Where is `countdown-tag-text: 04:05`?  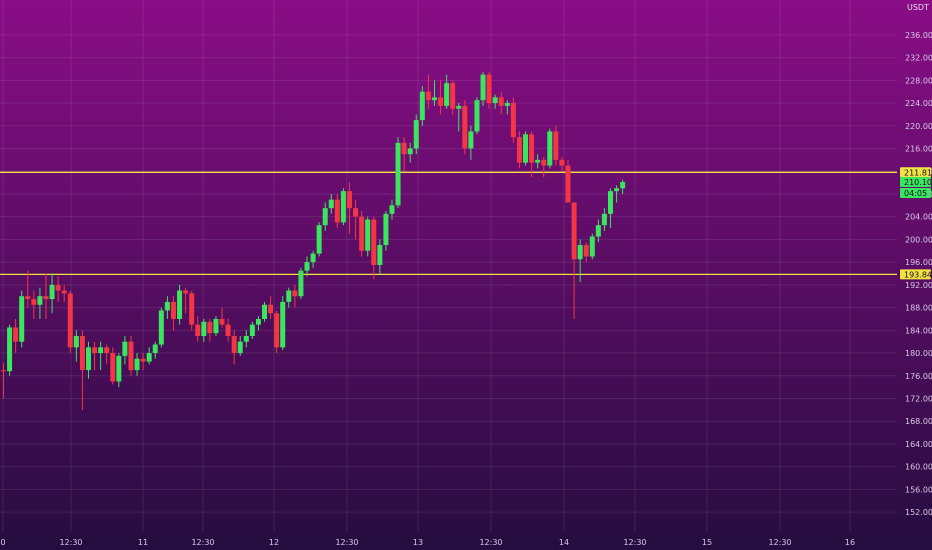
countdown-tag-text: 04:05 is located at coordinates (915, 193).